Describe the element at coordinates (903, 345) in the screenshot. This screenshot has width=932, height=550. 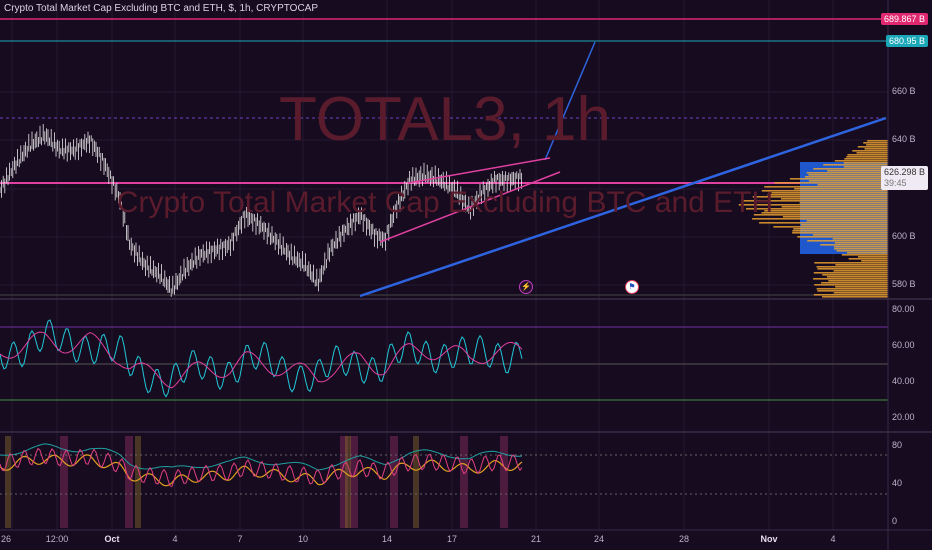
I see `rsi-label-60: 60.00` at that location.